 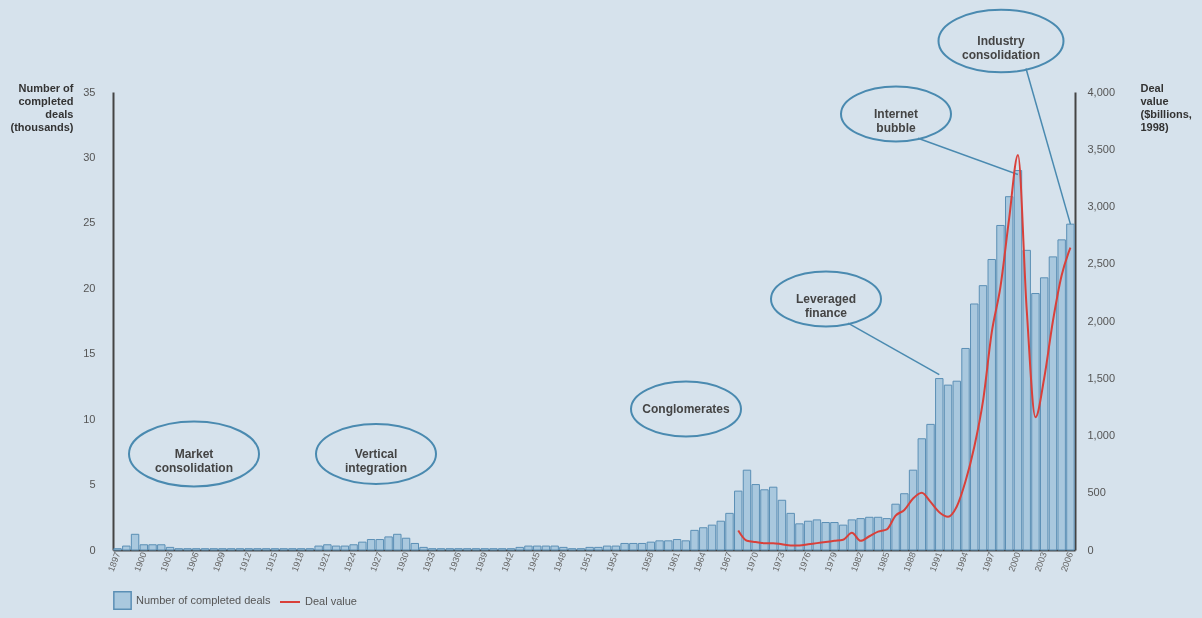 I want to click on y-tick-label: 5, so click(x=92, y=484).